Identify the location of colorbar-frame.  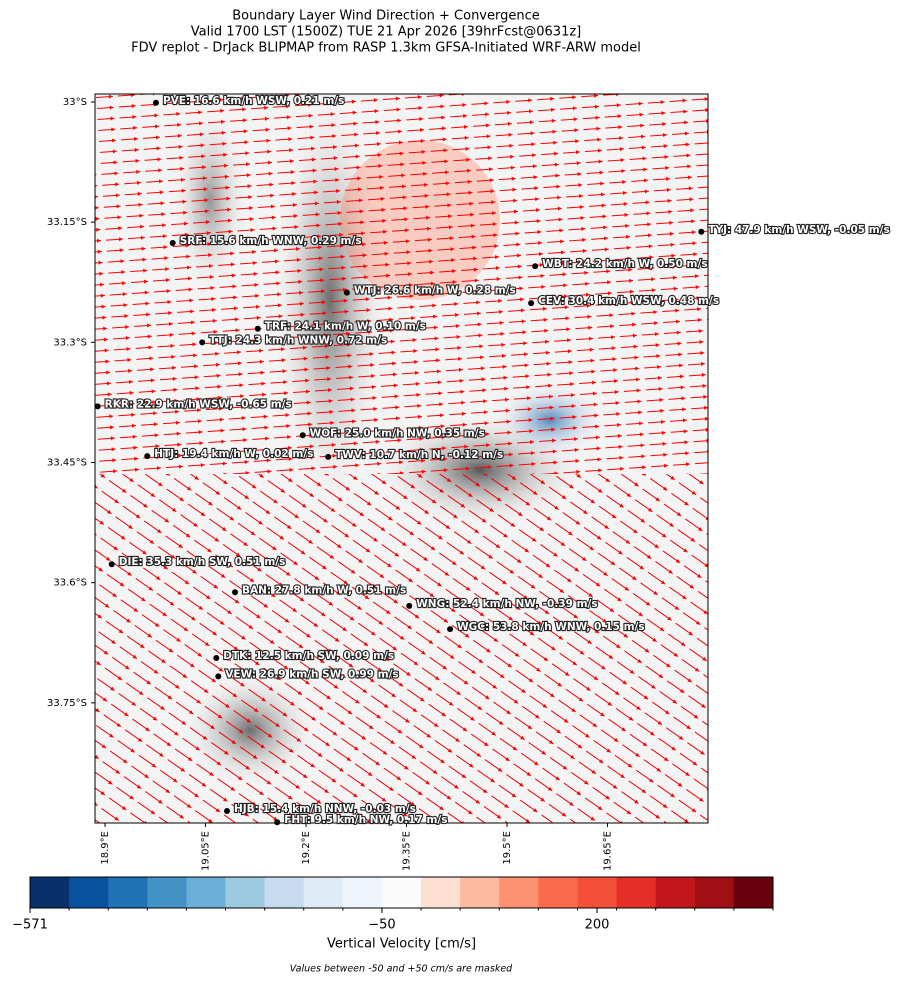
(401, 892).